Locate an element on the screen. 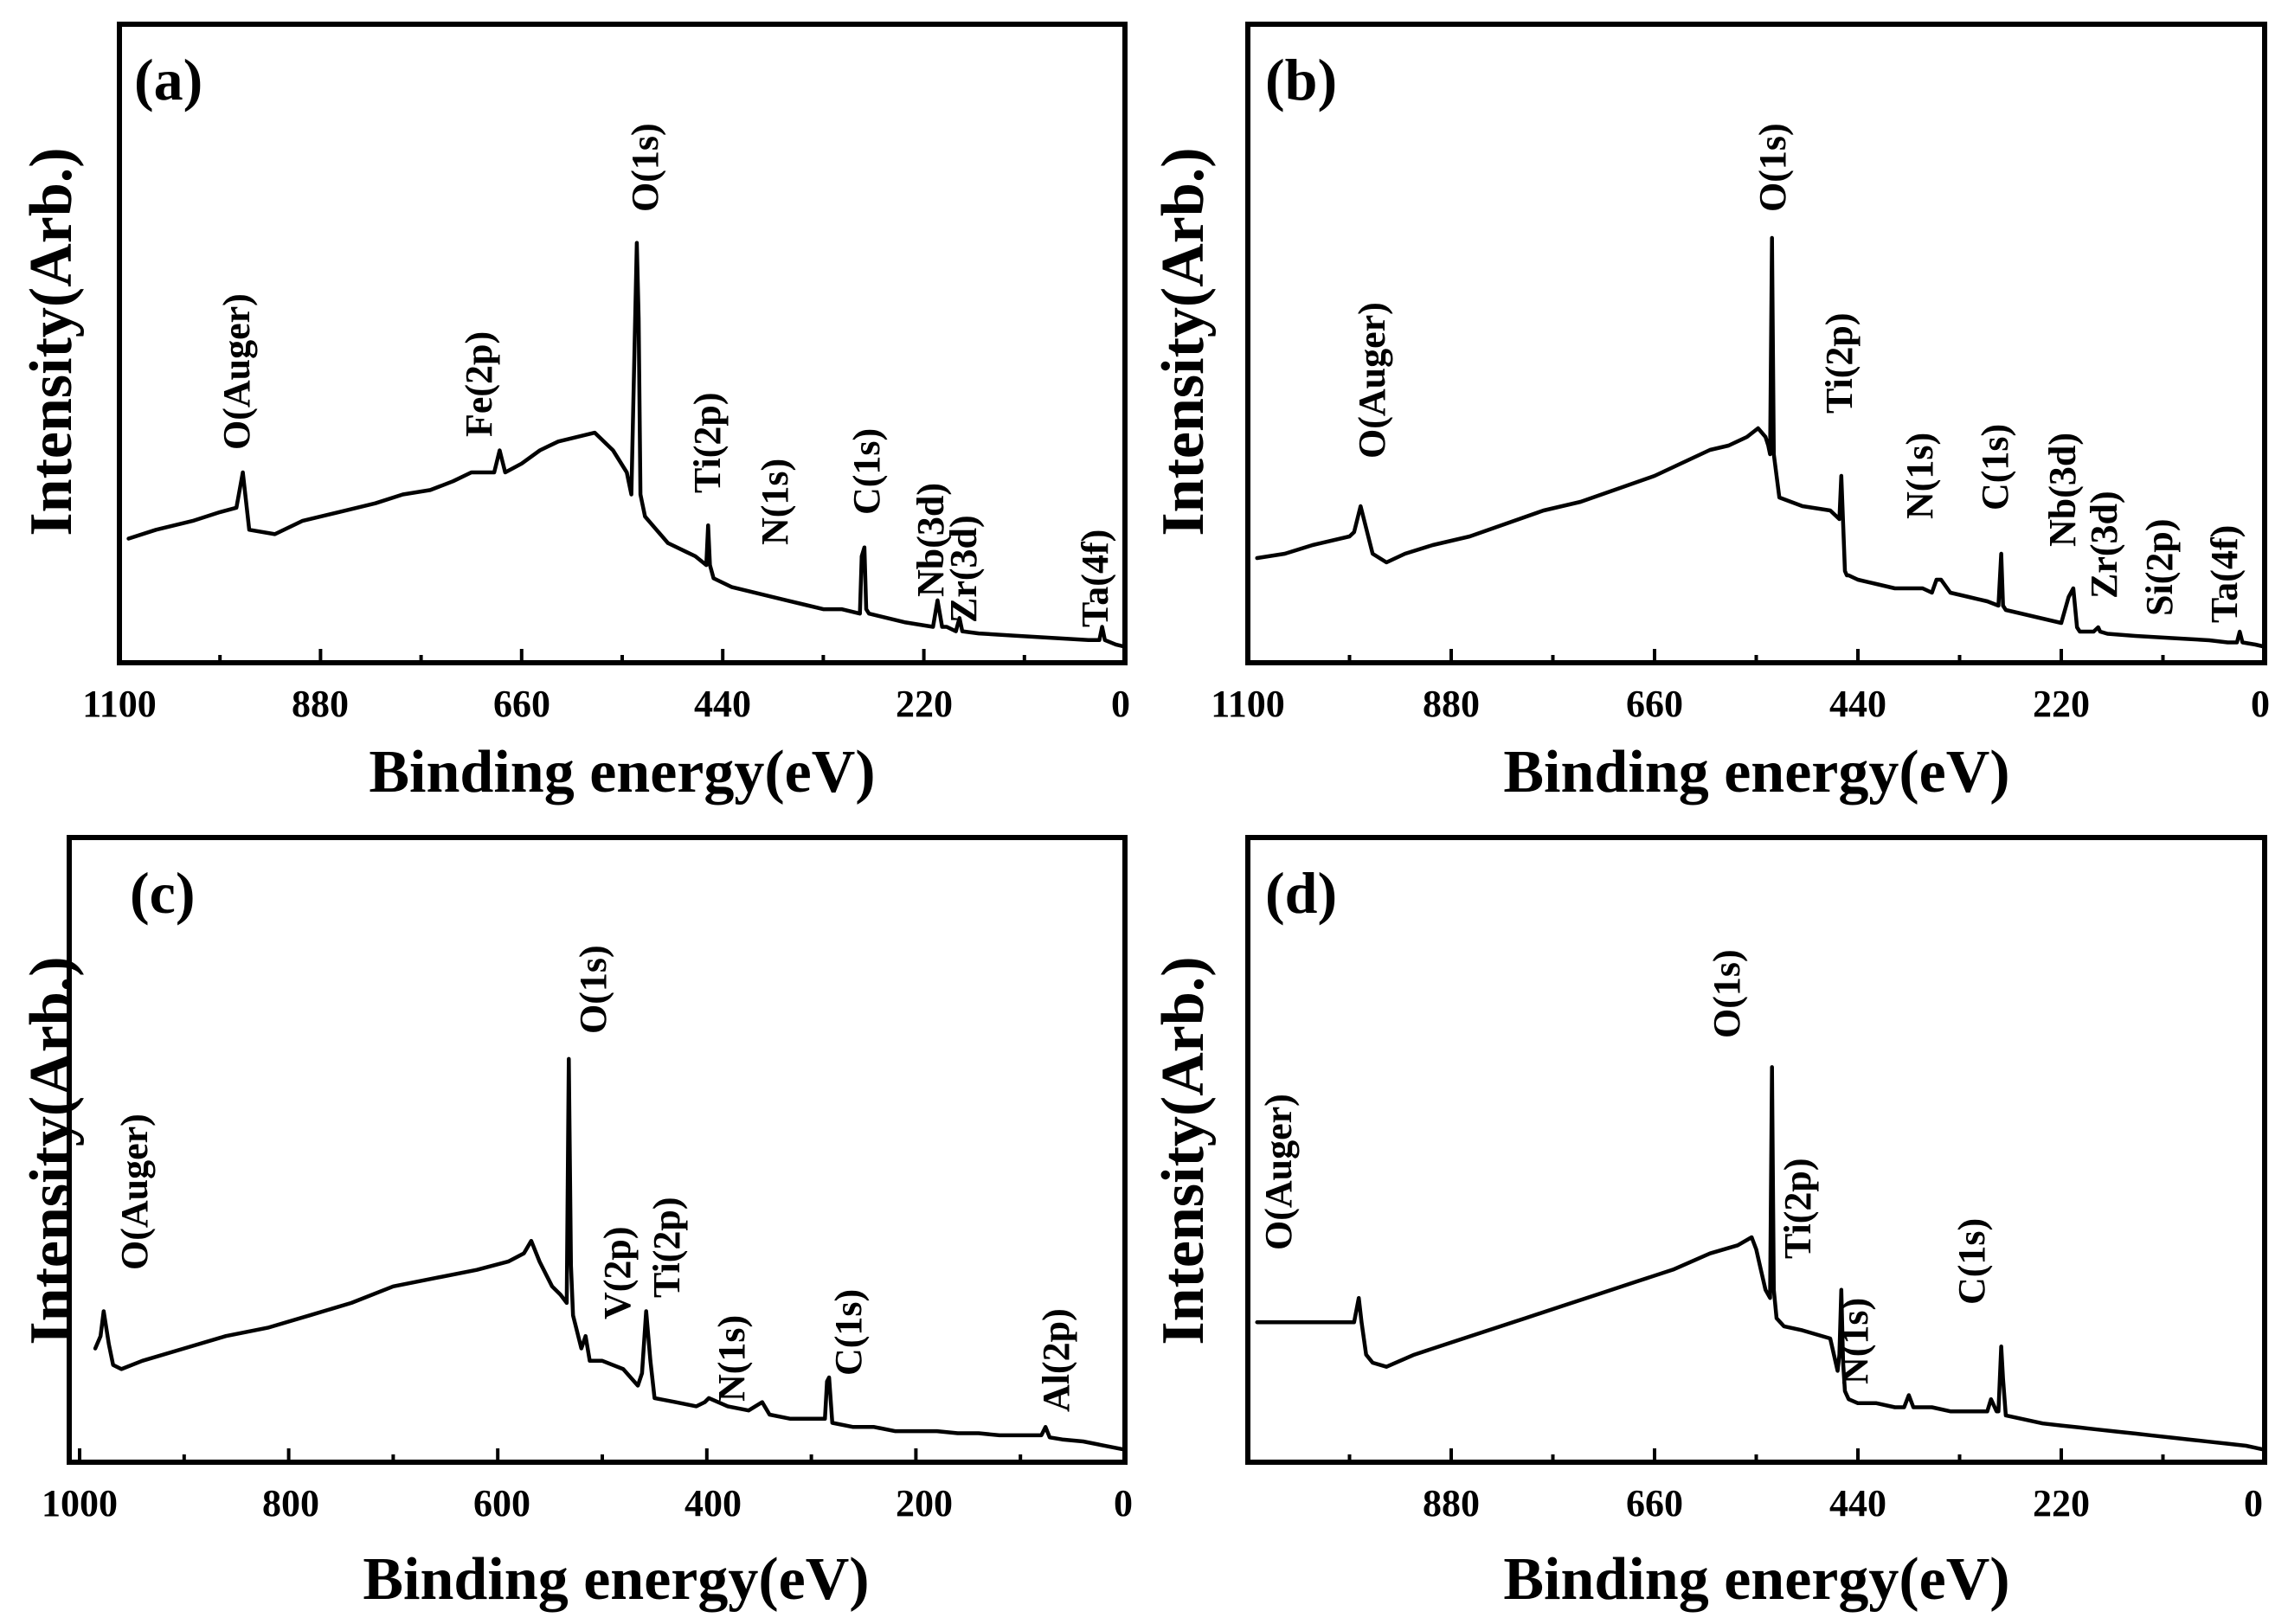  panel-a-tick-label: 880 is located at coordinates (320, 704).